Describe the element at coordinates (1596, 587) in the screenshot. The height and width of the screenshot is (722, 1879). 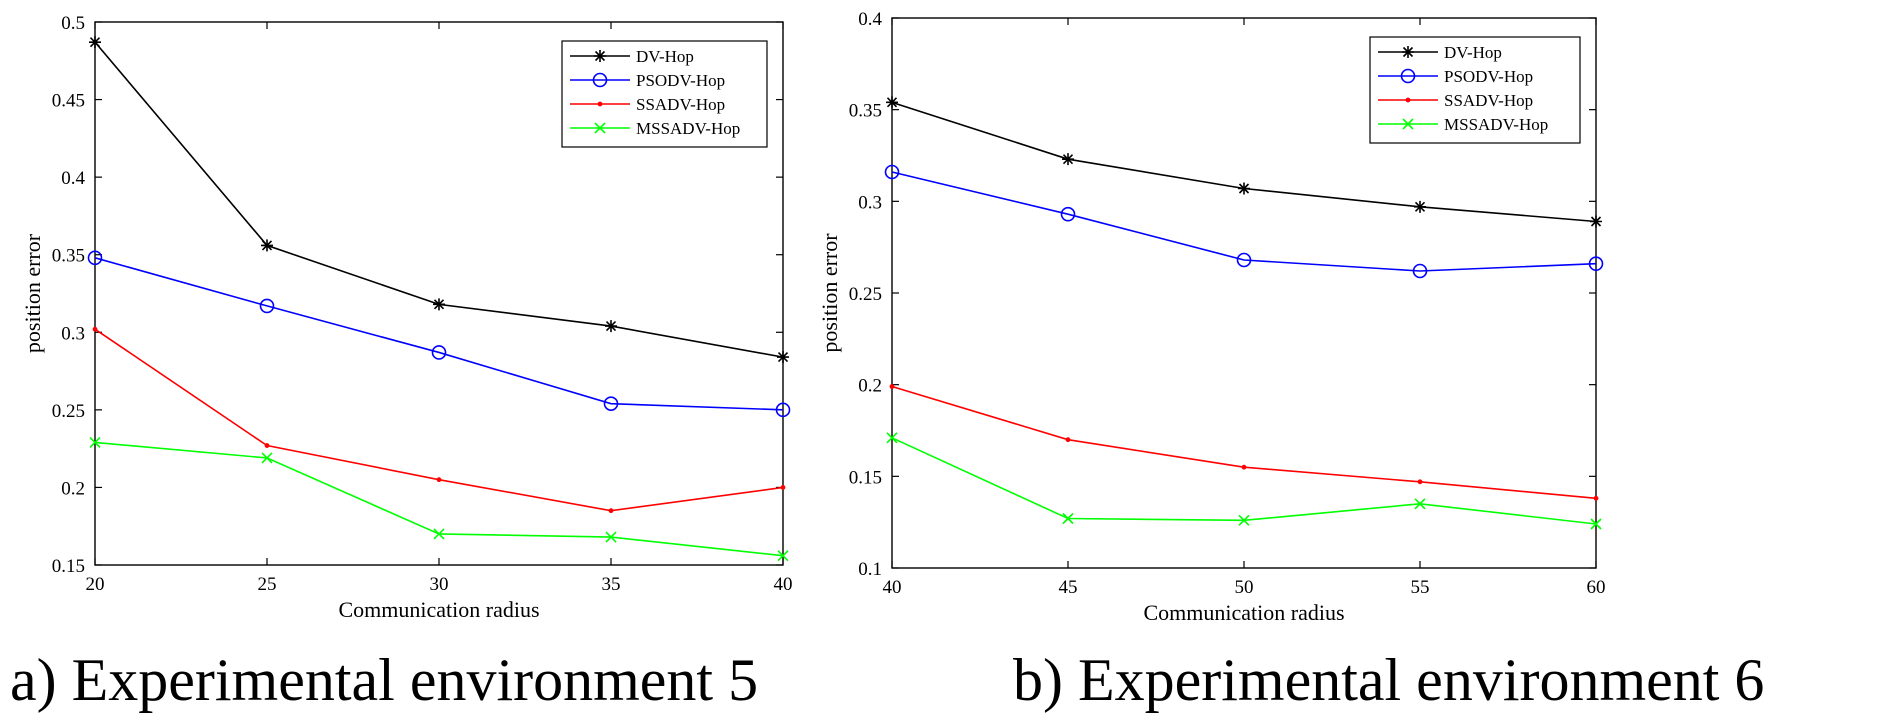
I see `x-tick-label: 60` at that location.